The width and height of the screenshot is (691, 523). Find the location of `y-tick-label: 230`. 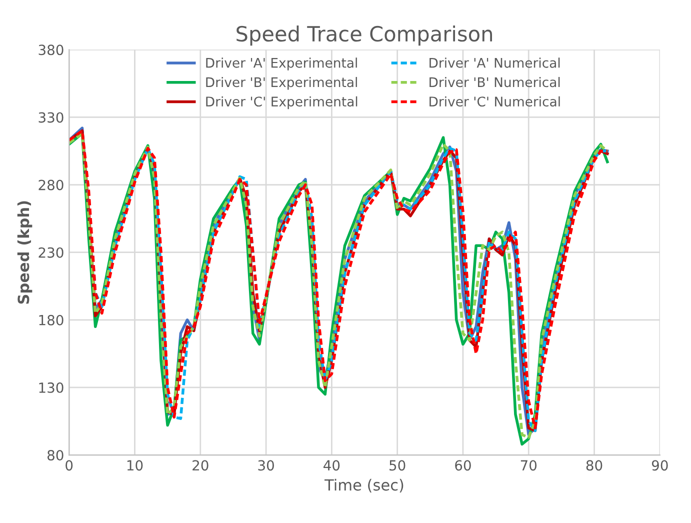

y-tick-label: 230 is located at coordinates (51, 252).